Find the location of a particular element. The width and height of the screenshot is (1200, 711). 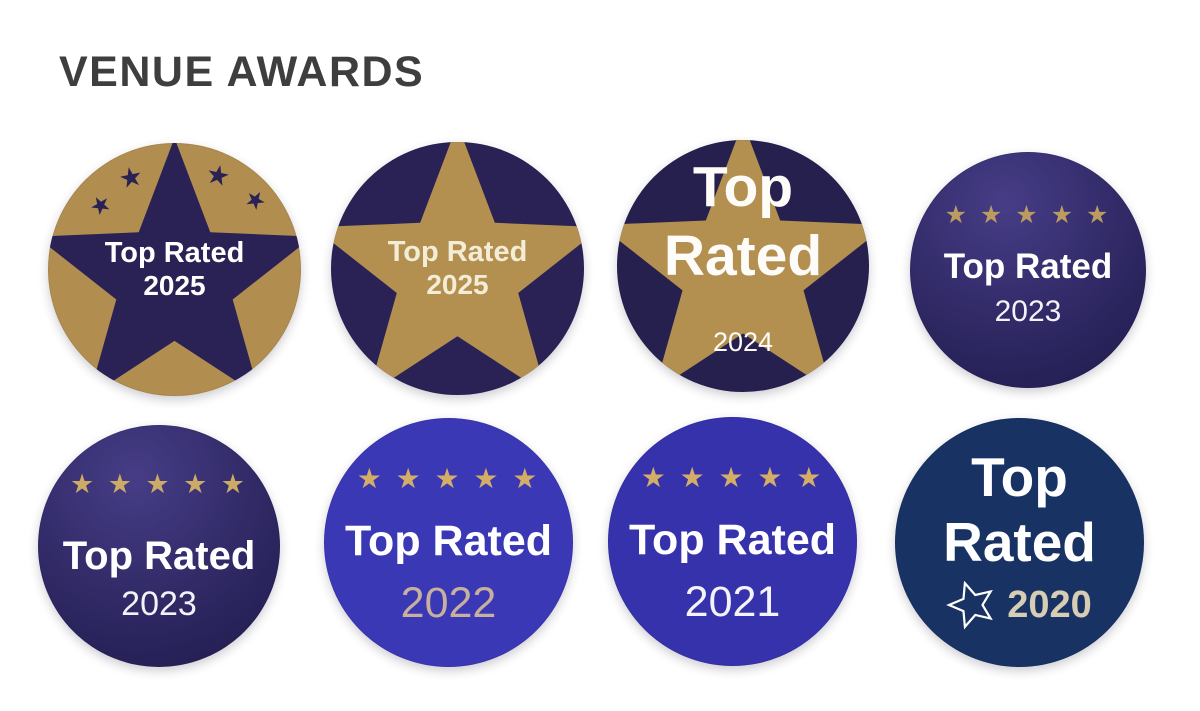

award-badge-top-rated-2020: Top Rated 2020 is located at coordinates (1019, 542).